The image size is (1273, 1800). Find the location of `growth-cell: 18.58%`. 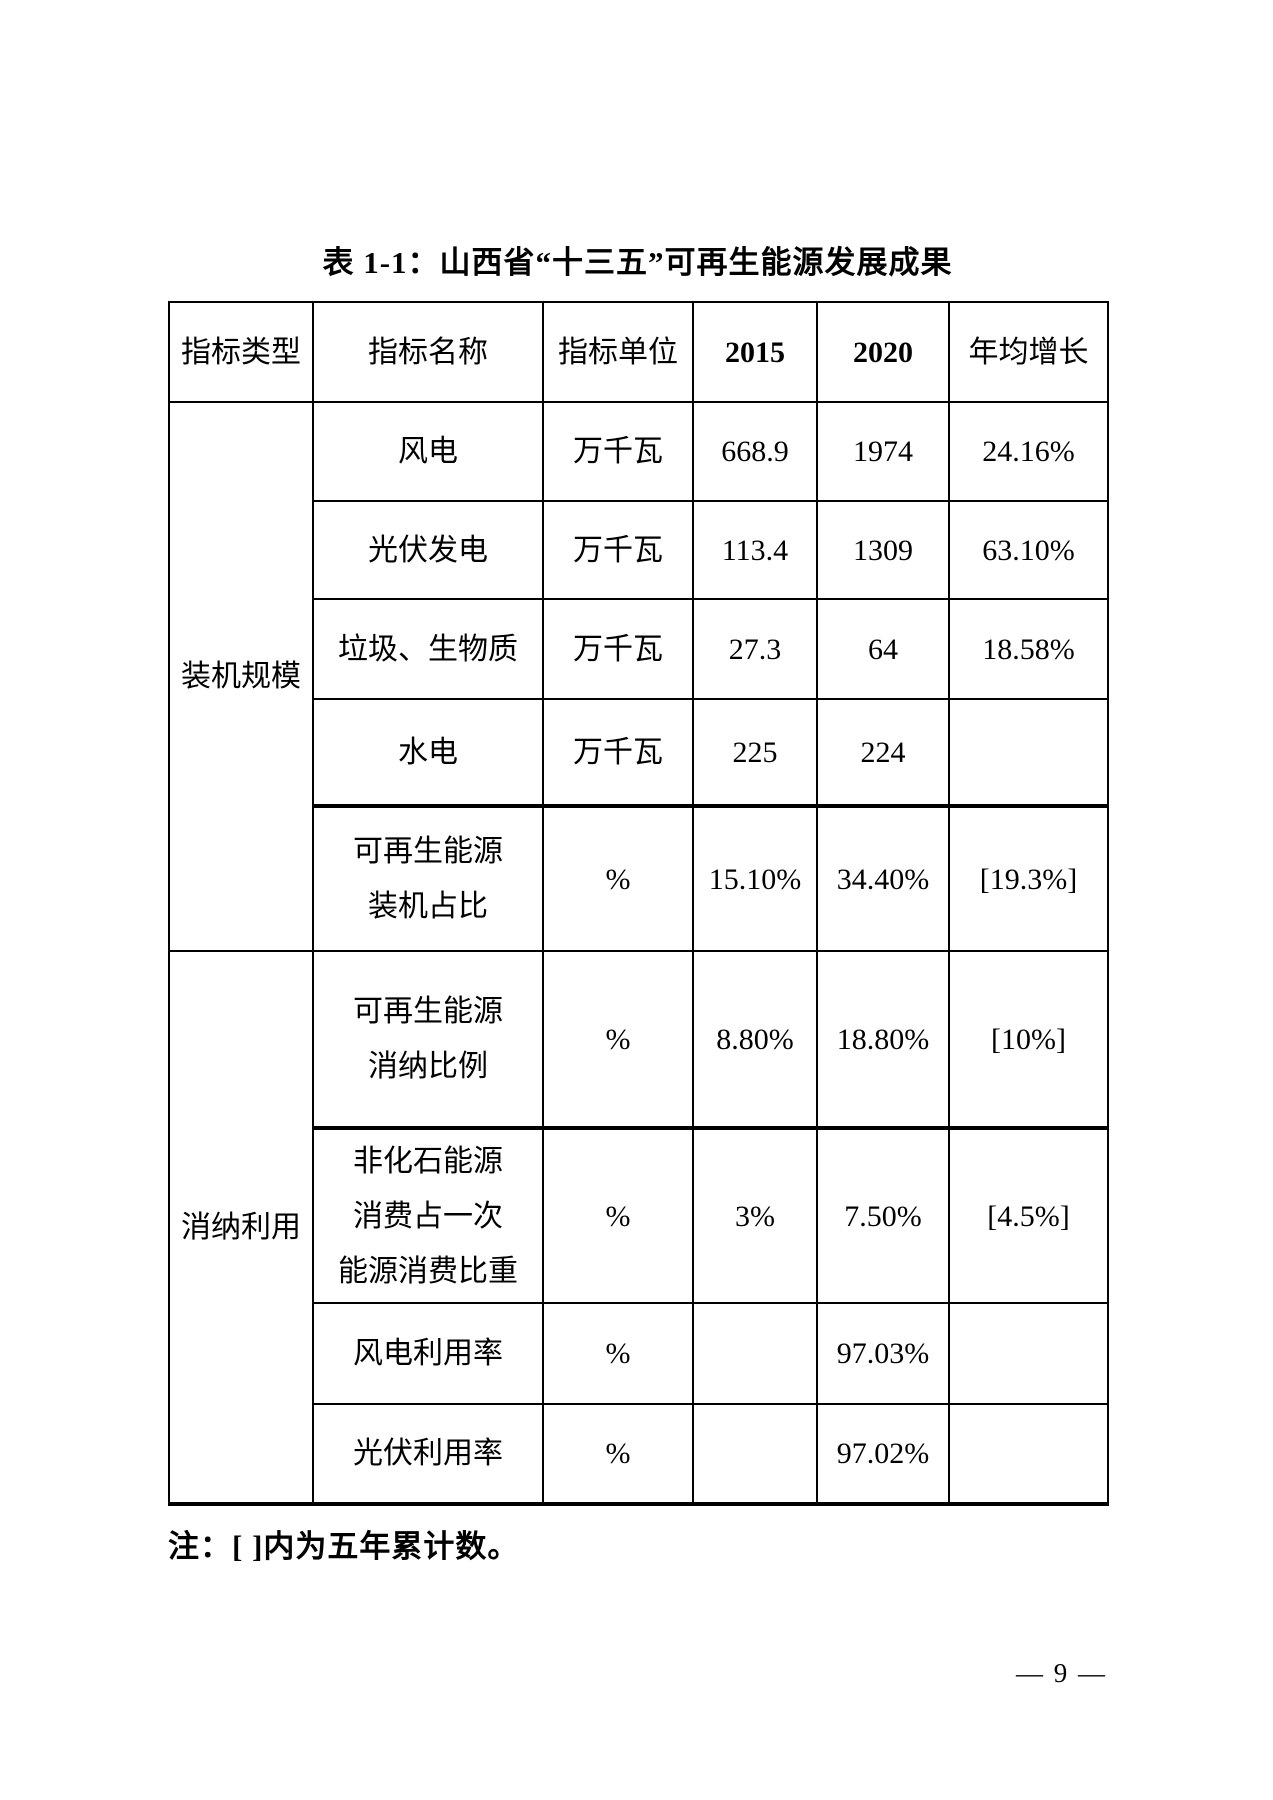

growth-cell: 18.58% is located at coordinates (1028, 649).